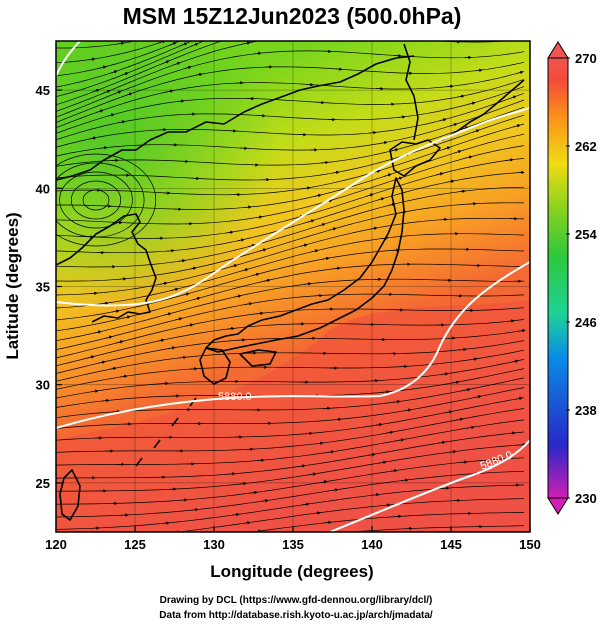 The height and width of the screenshot is (625, 599). Describe the element at coordinates (291, 571) in the screenshot. I see `x-axis-label: Longitude (degrees)` at that location.